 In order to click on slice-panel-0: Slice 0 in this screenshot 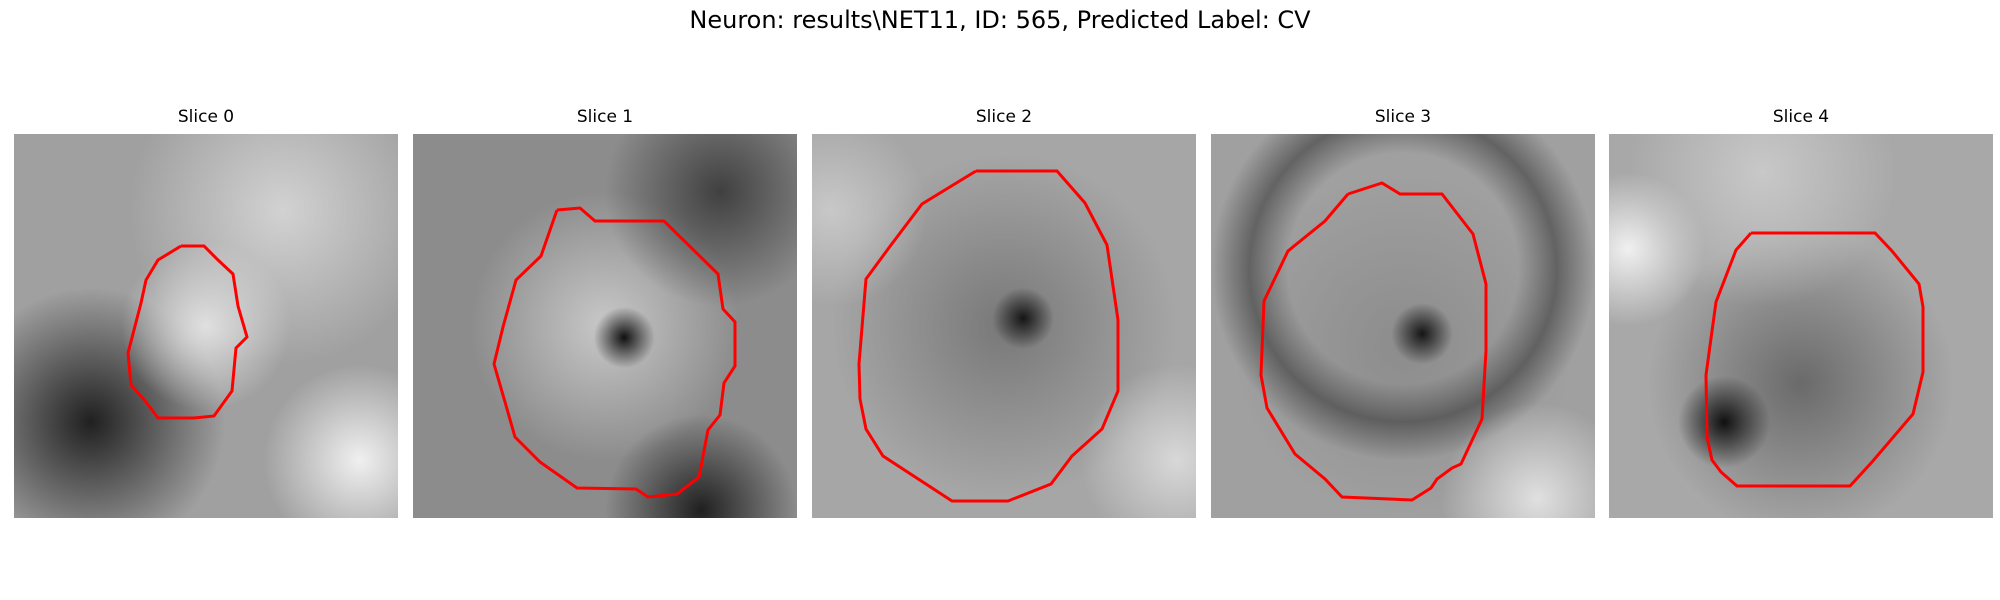, I will do `click(206, 311)`.